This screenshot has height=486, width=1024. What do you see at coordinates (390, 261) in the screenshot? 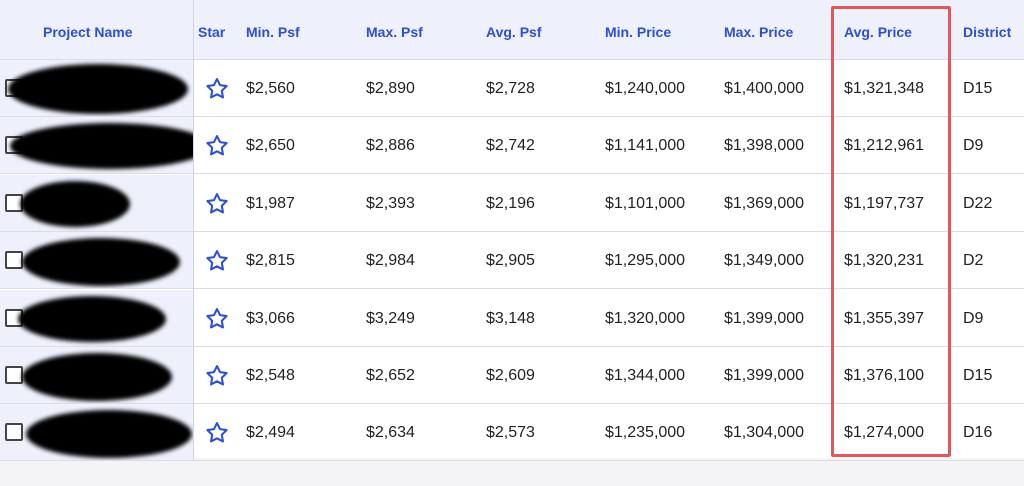
I see `cell-max-psf: $2,984` at bounding box center [390, 261].